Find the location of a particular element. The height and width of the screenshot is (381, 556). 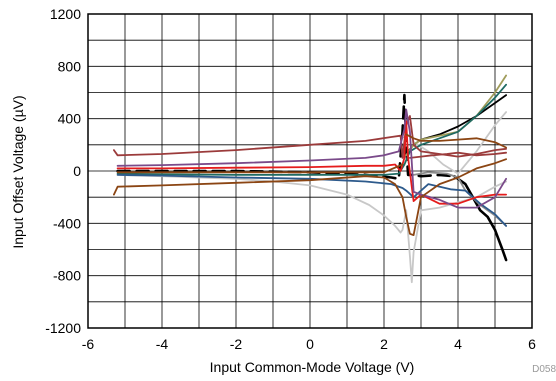

y-tick-label: -800 is located at coordinates (67, 276).